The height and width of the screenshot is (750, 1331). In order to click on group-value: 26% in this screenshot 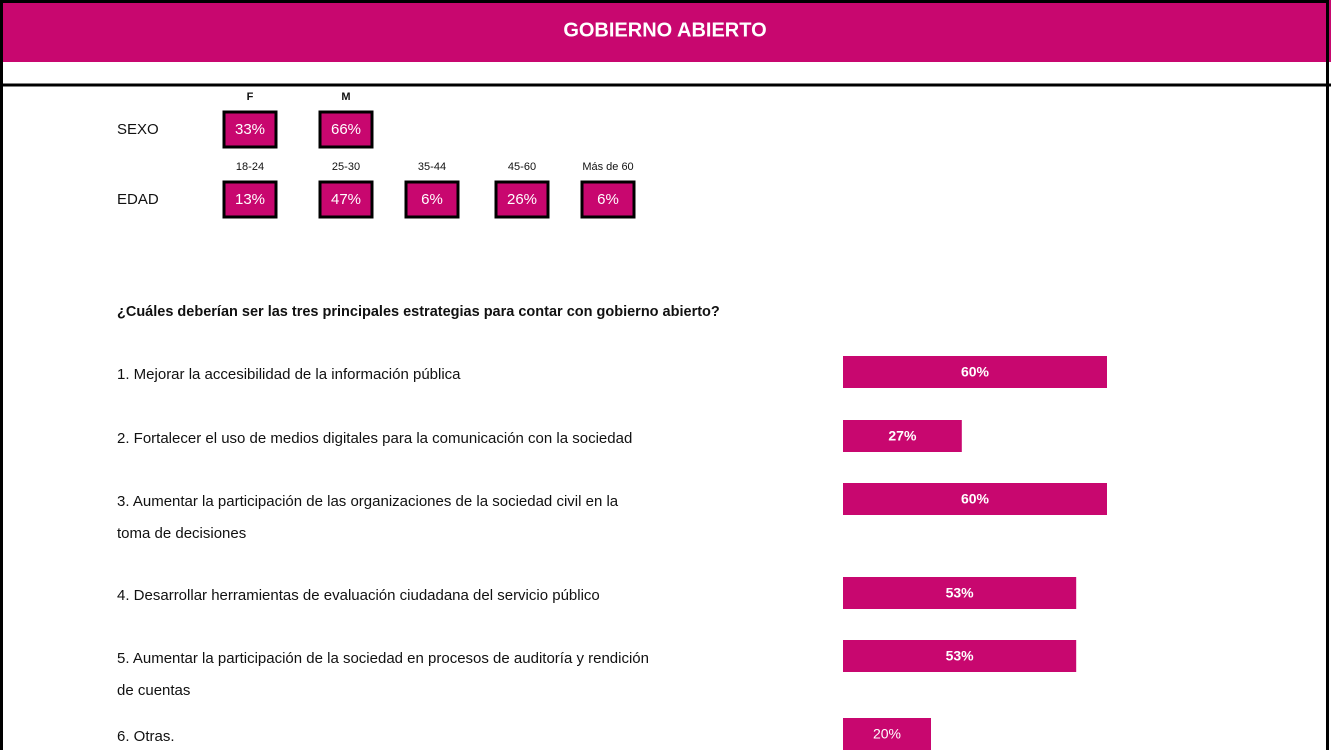, I will do `click(522, 199)`.